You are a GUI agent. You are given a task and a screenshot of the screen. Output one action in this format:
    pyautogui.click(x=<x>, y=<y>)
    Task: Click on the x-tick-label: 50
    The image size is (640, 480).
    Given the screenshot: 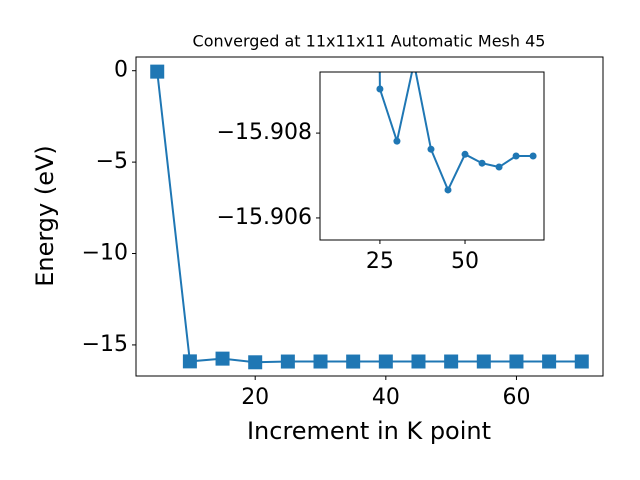 What is the action you would take?
    pyautogui.click(x=465, y=261)
    